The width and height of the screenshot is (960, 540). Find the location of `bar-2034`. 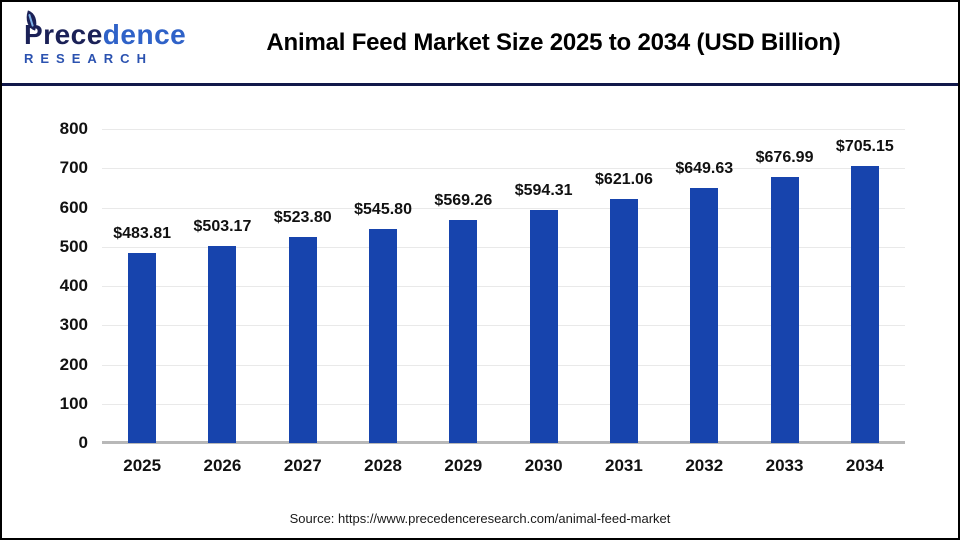

bar-2034 is located at coordinates (864, 304).